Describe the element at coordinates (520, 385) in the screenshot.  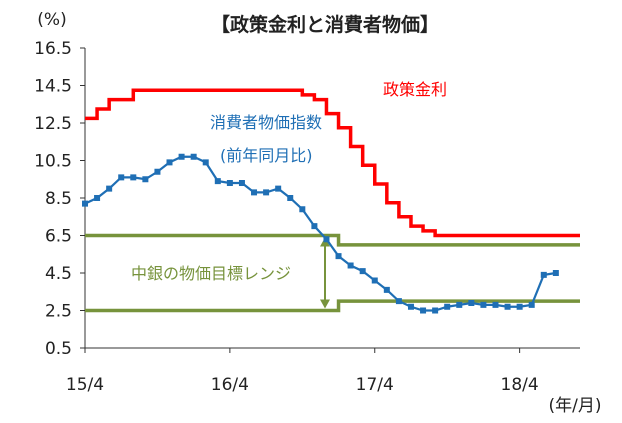
I see `x-tick-label: 18/4` at that location.